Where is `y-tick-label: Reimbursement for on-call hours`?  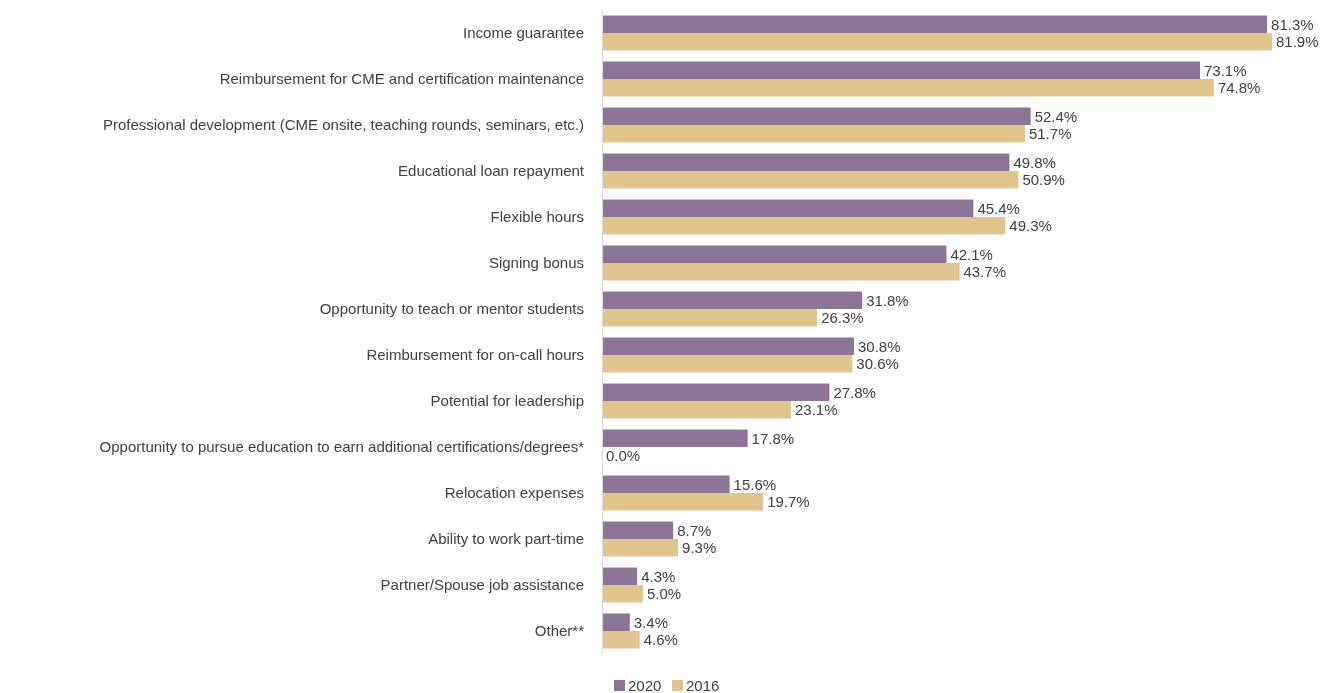 y-tick-label: Reimbursement for on-call hours is located at coordinates (475, 354).